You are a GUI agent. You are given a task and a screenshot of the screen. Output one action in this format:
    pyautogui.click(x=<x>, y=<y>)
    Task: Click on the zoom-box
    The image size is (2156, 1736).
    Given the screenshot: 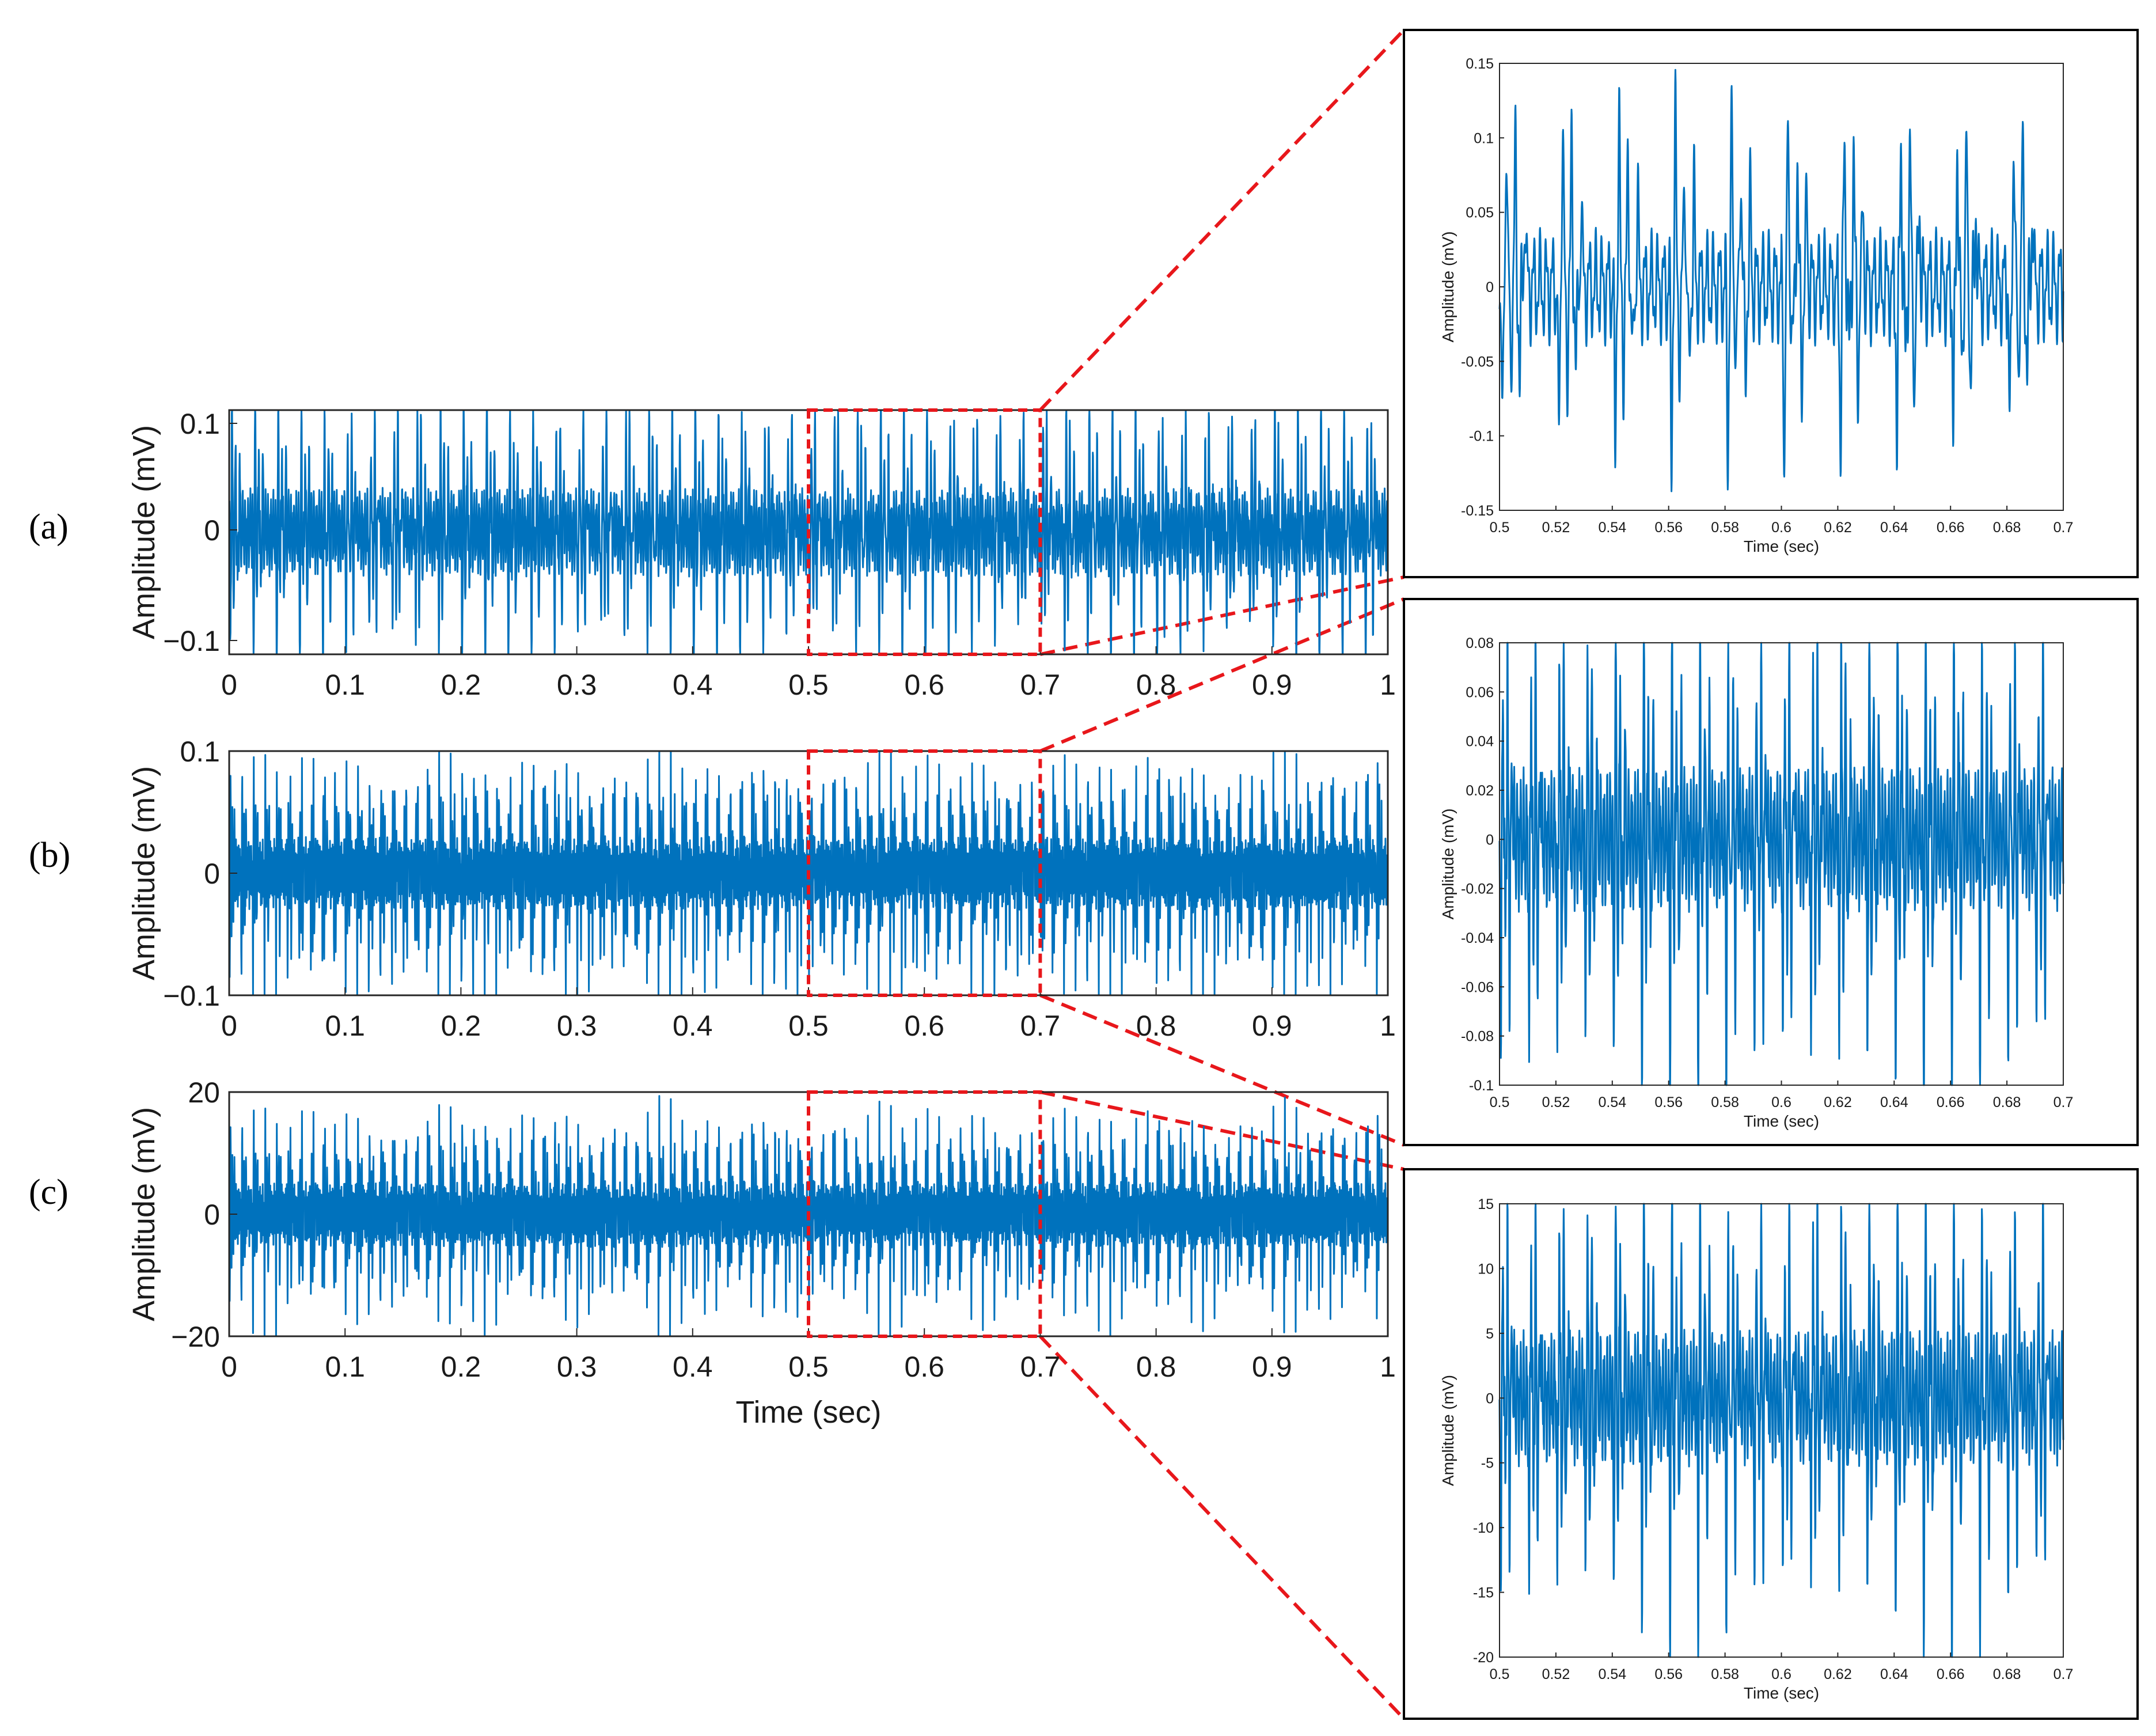 What is the action you would take?
    pyautogui.click(x=924, y=873)
    